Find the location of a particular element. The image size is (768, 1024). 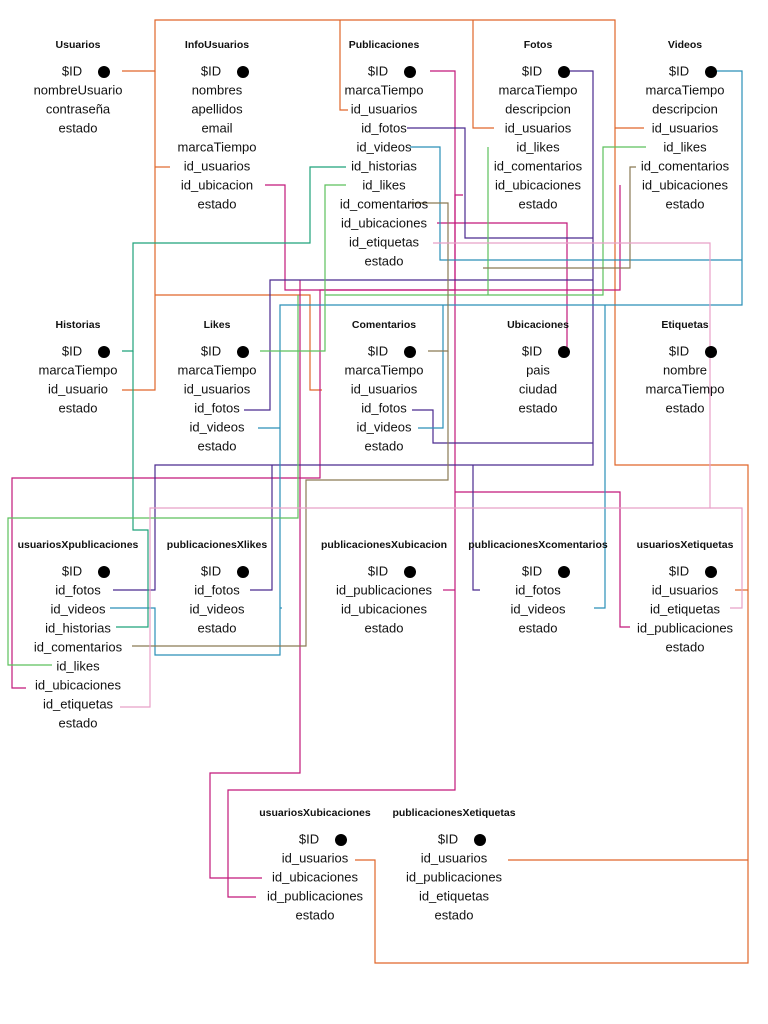

table-title: Ubicaciones is located at coordinates (538, 325).